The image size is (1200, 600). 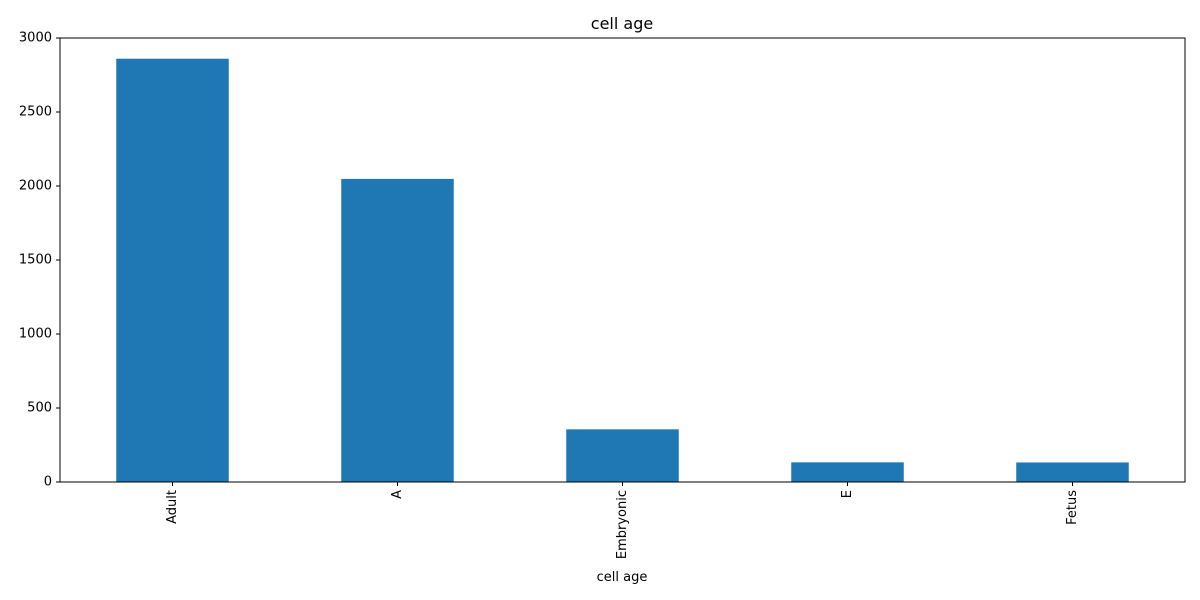 I want to click on bar-e, so click(x=847, y=472).